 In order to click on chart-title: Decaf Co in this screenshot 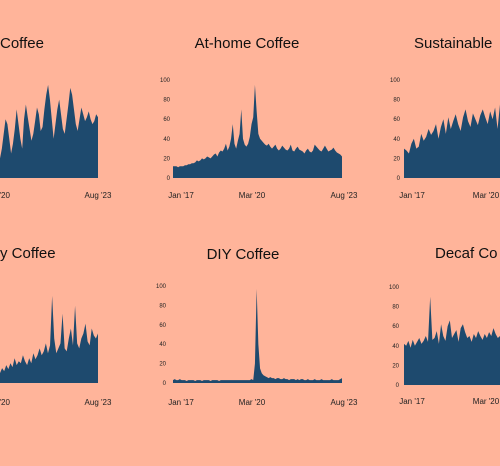, I will do `click(466, 253)`.